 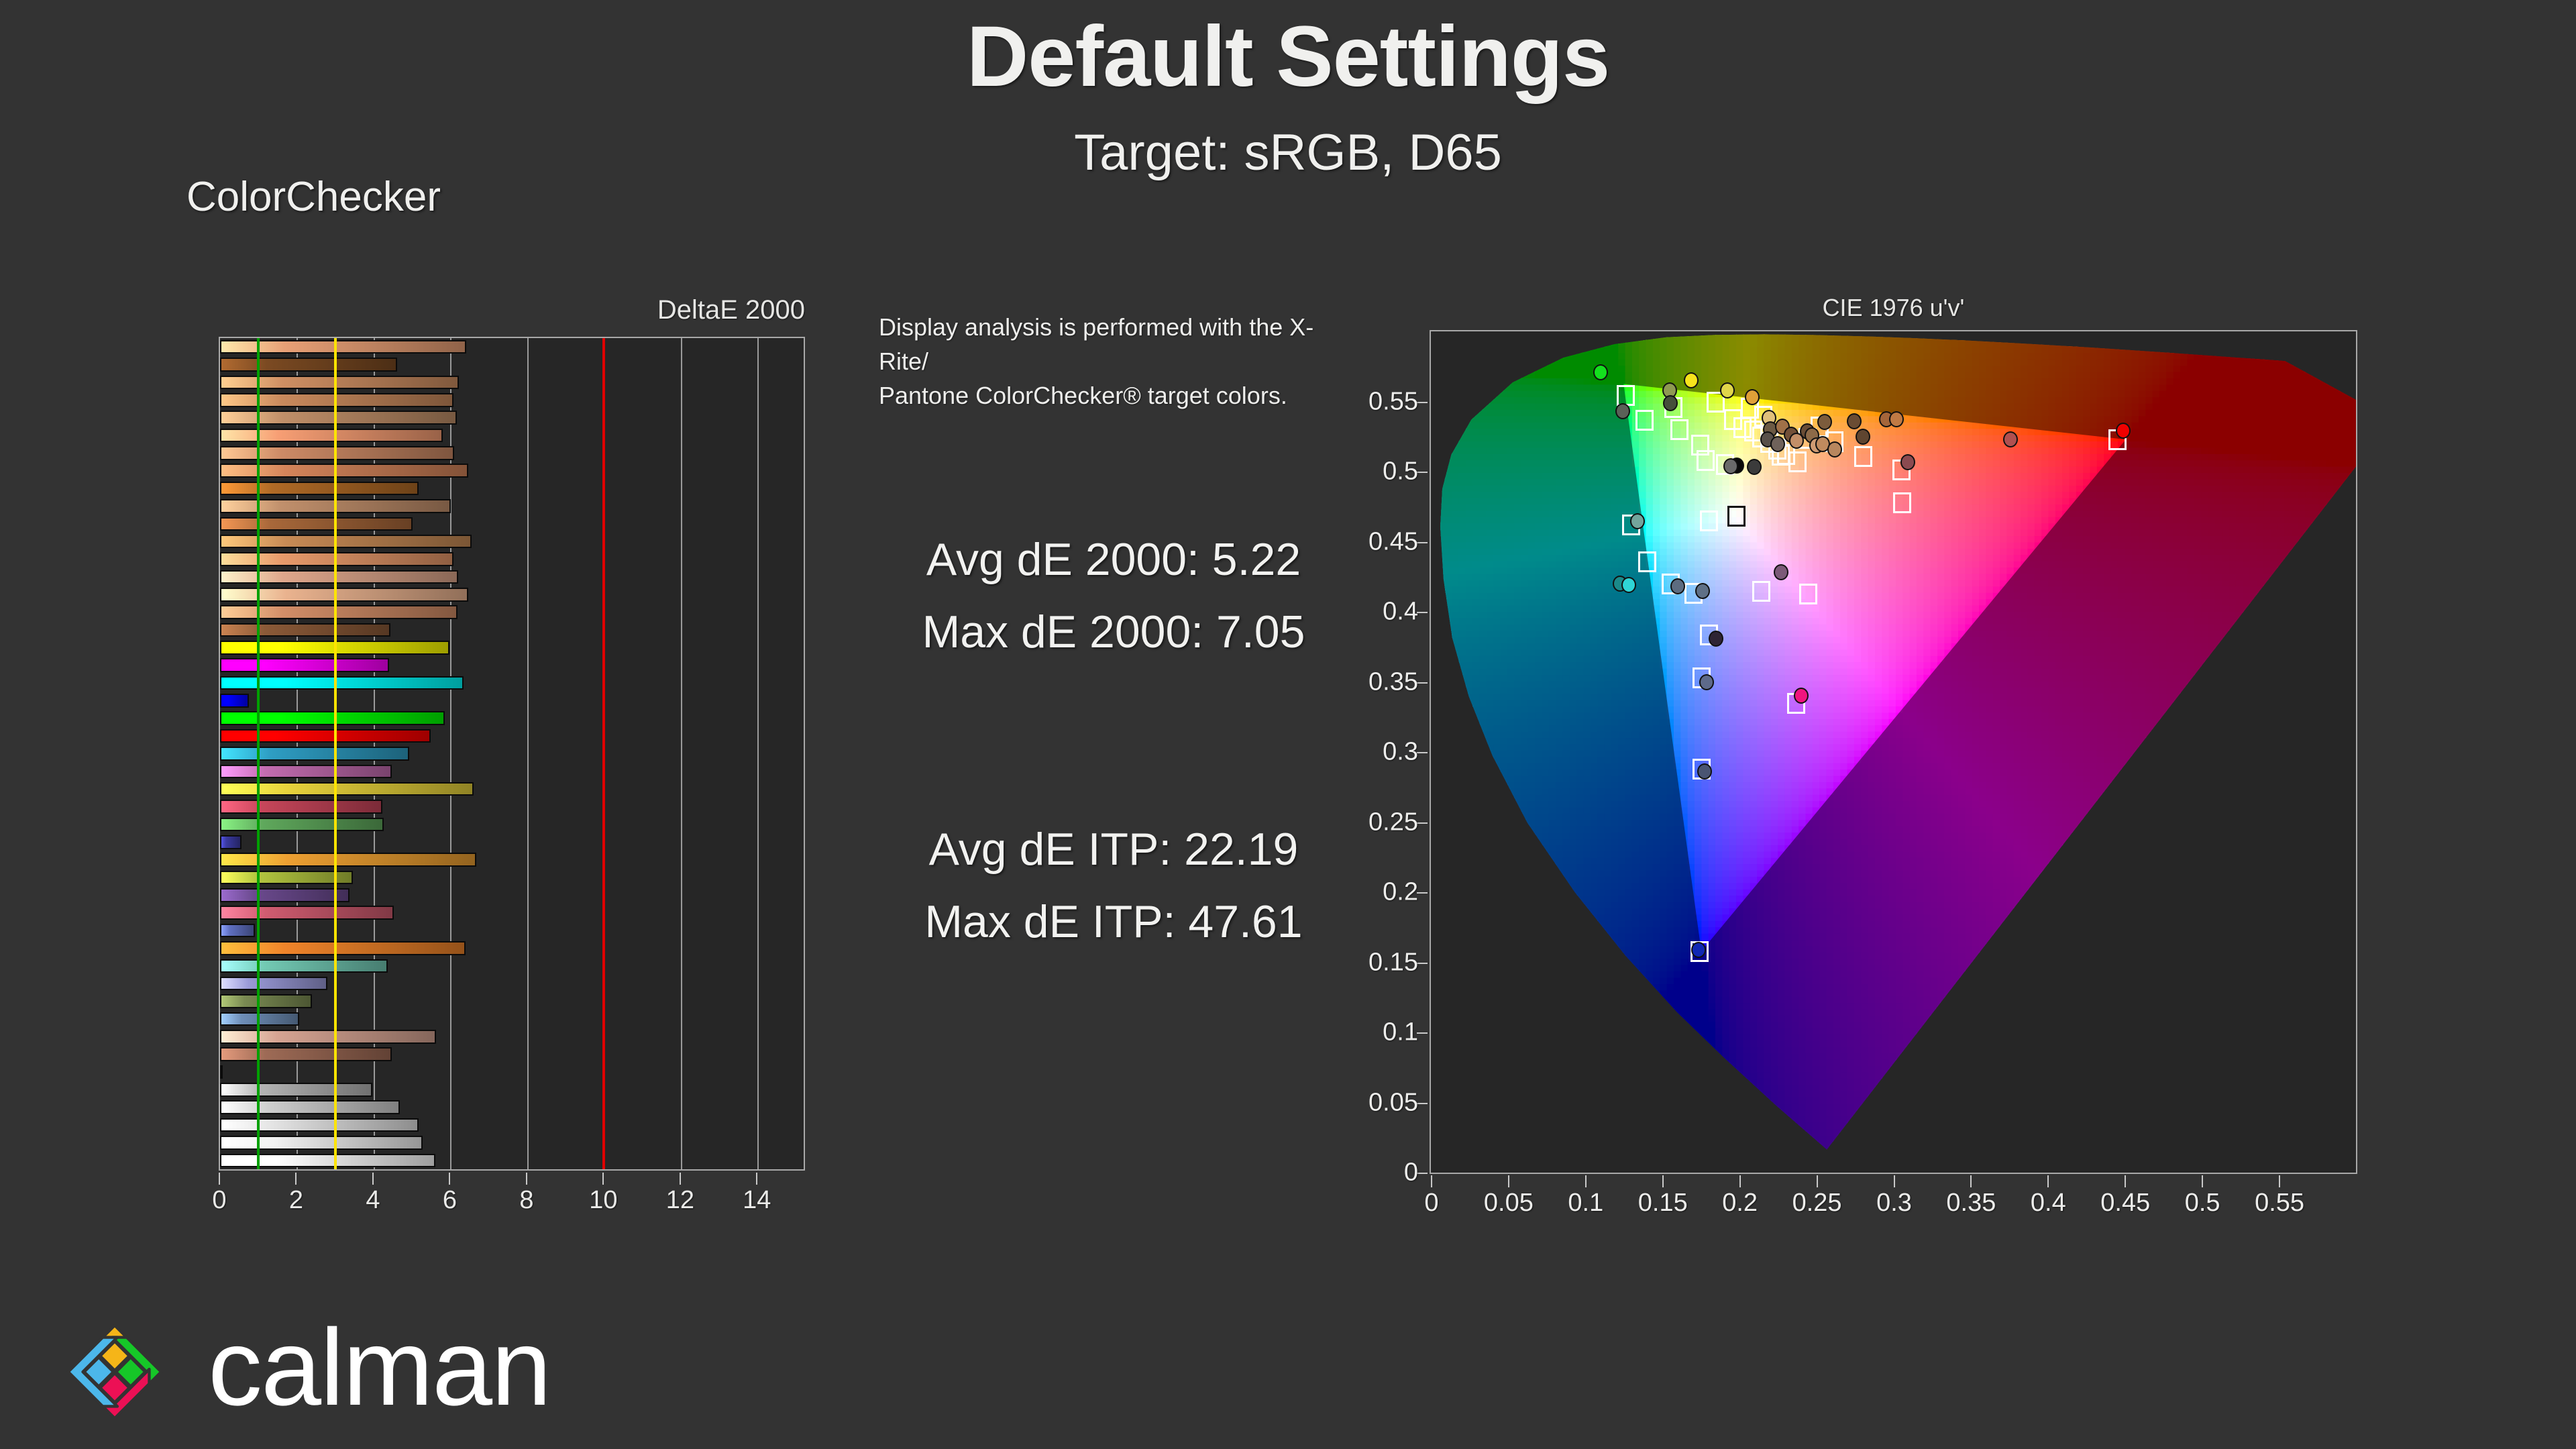 What do you see at coordinates (1393, 822) in the screenshot?
I see `cie-y-tick-label: 0.25` at bounding box center [1393, 822].